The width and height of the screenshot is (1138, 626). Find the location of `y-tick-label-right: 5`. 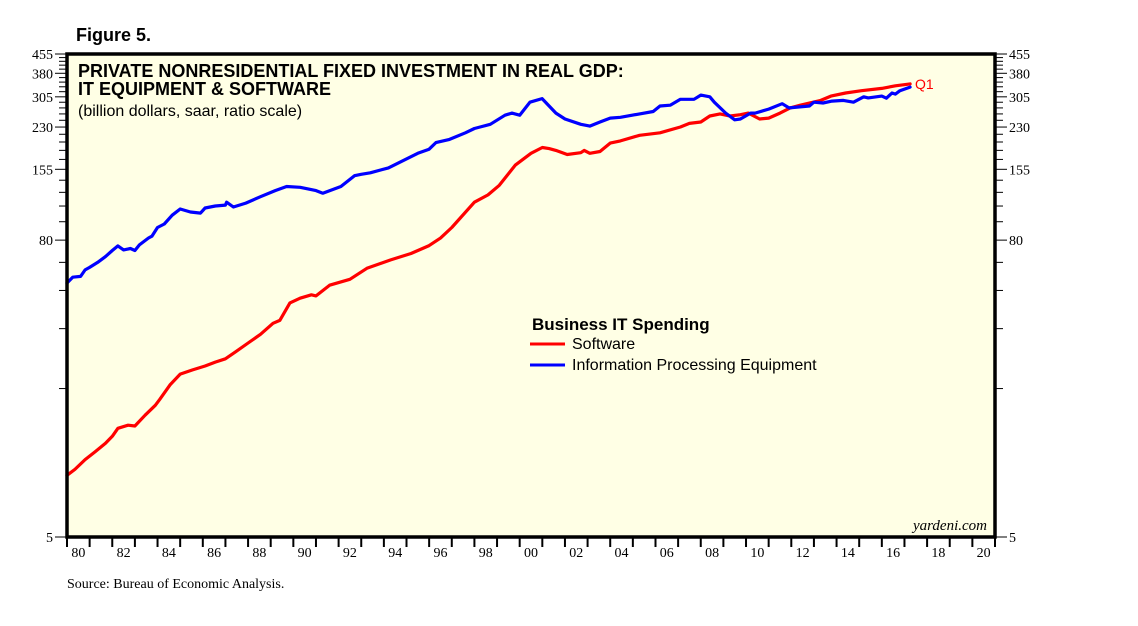

y-tick-label-right: 5 is located at coordinates (1012, 538).